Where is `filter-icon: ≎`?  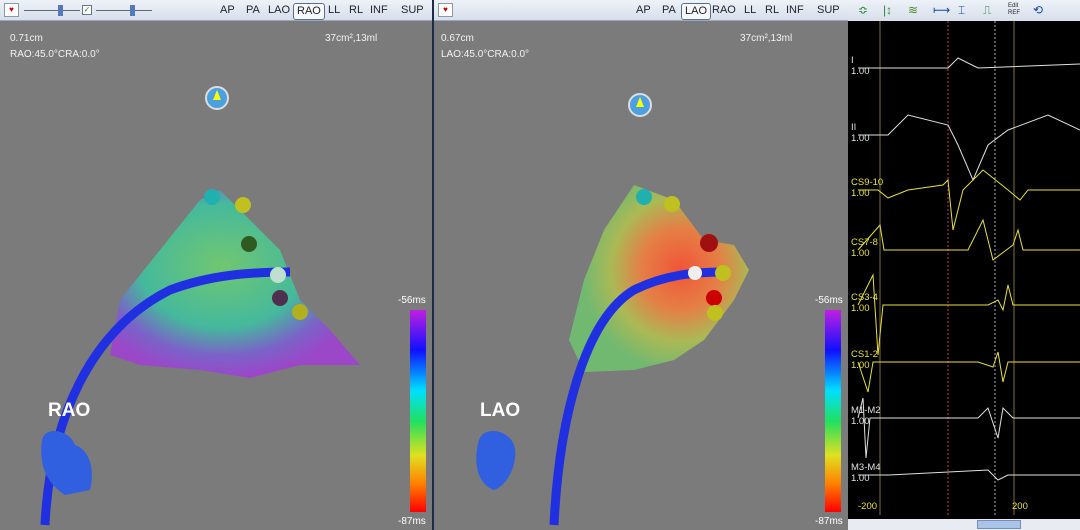
filter-icon: ≎ is located at coordinates (863, 10).